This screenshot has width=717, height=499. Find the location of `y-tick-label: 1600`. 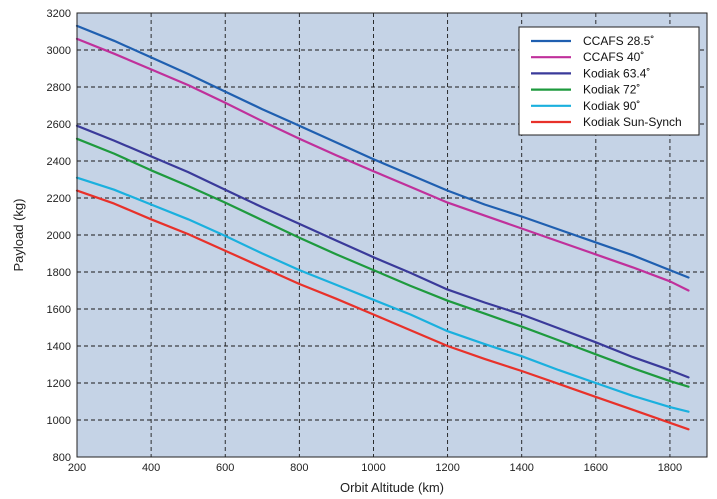

y-tick-label: 1600 is located at coordinates (59, 310).